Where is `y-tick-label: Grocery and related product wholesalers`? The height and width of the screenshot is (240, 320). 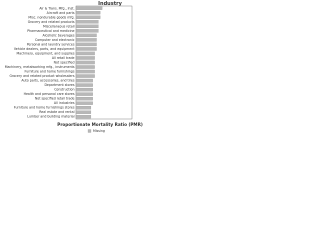 y-tick-label: Grocery and related product wholesalers is located at coordinates (41, 76).